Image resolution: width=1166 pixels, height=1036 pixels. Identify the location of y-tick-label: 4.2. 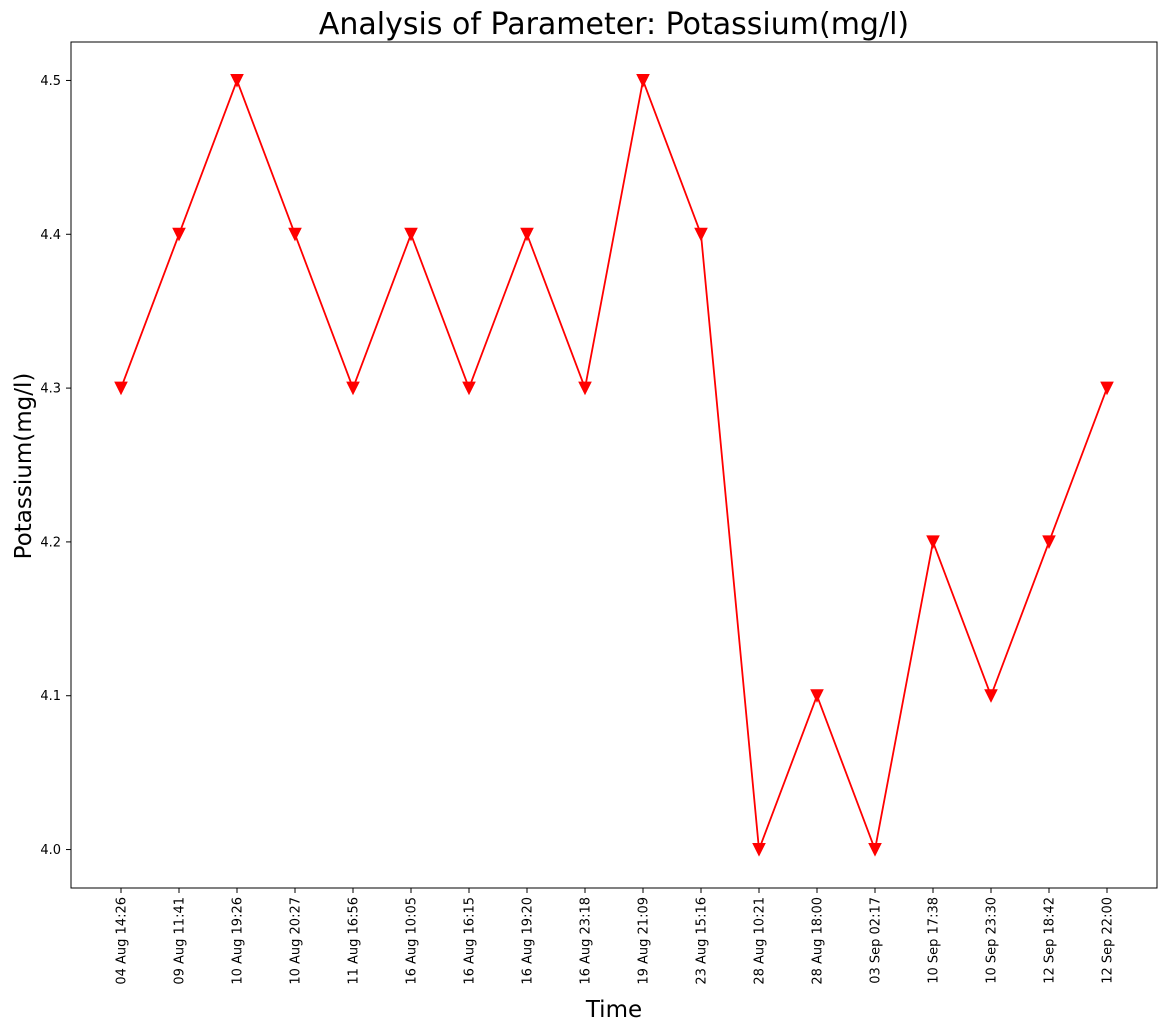
(50, 542).